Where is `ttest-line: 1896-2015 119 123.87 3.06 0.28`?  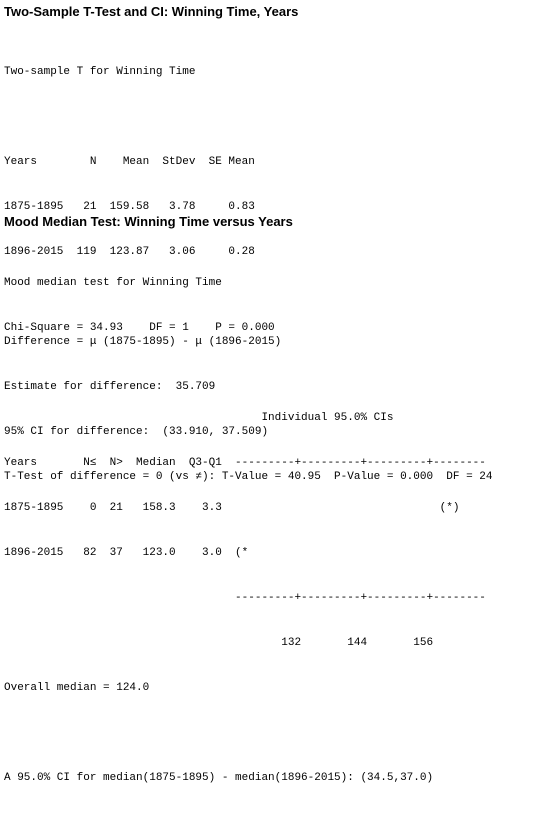
ttest-line: 1896-2015 119 123.87 3.06 0.28 is located at coordinates (129, 252).